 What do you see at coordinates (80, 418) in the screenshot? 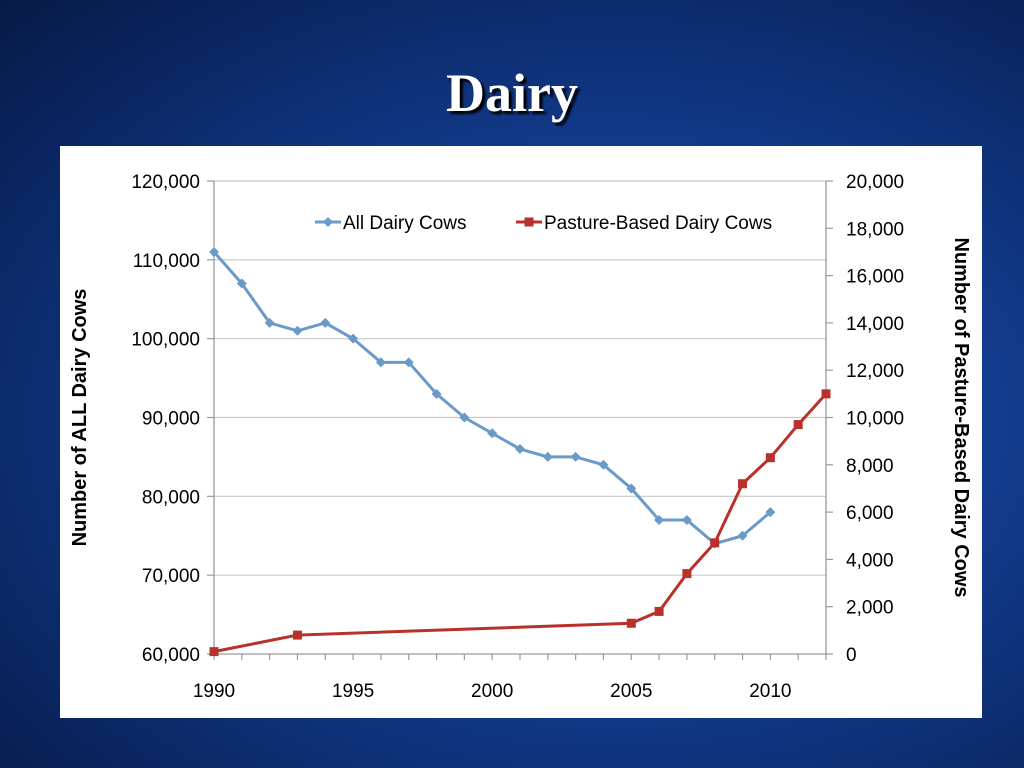
I see `y-axis-title-left: Number of ALL Dairy Cows` at bounding box center [80, 418].